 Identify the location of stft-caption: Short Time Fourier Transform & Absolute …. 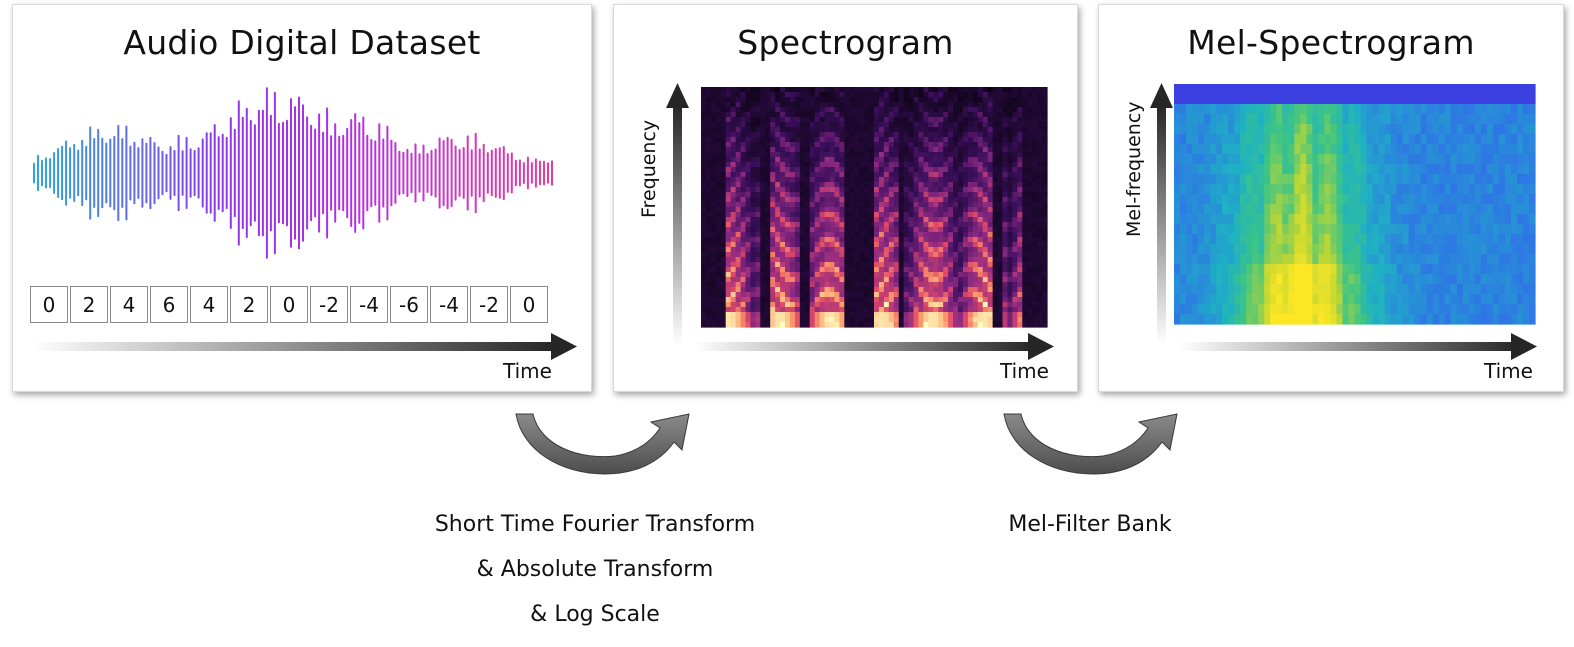
(595, 569).